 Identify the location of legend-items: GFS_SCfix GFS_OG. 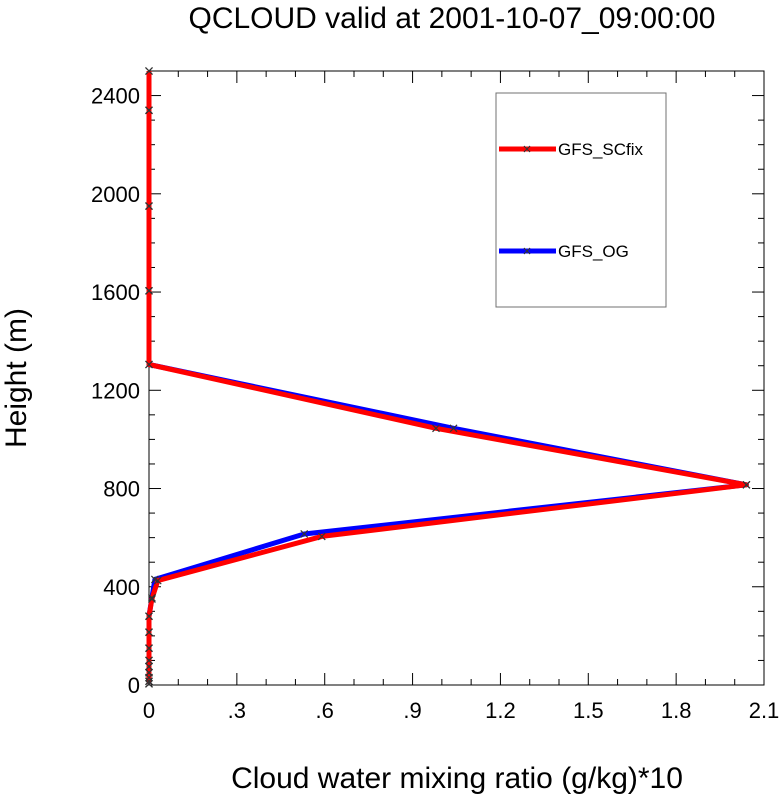
(571, 200).